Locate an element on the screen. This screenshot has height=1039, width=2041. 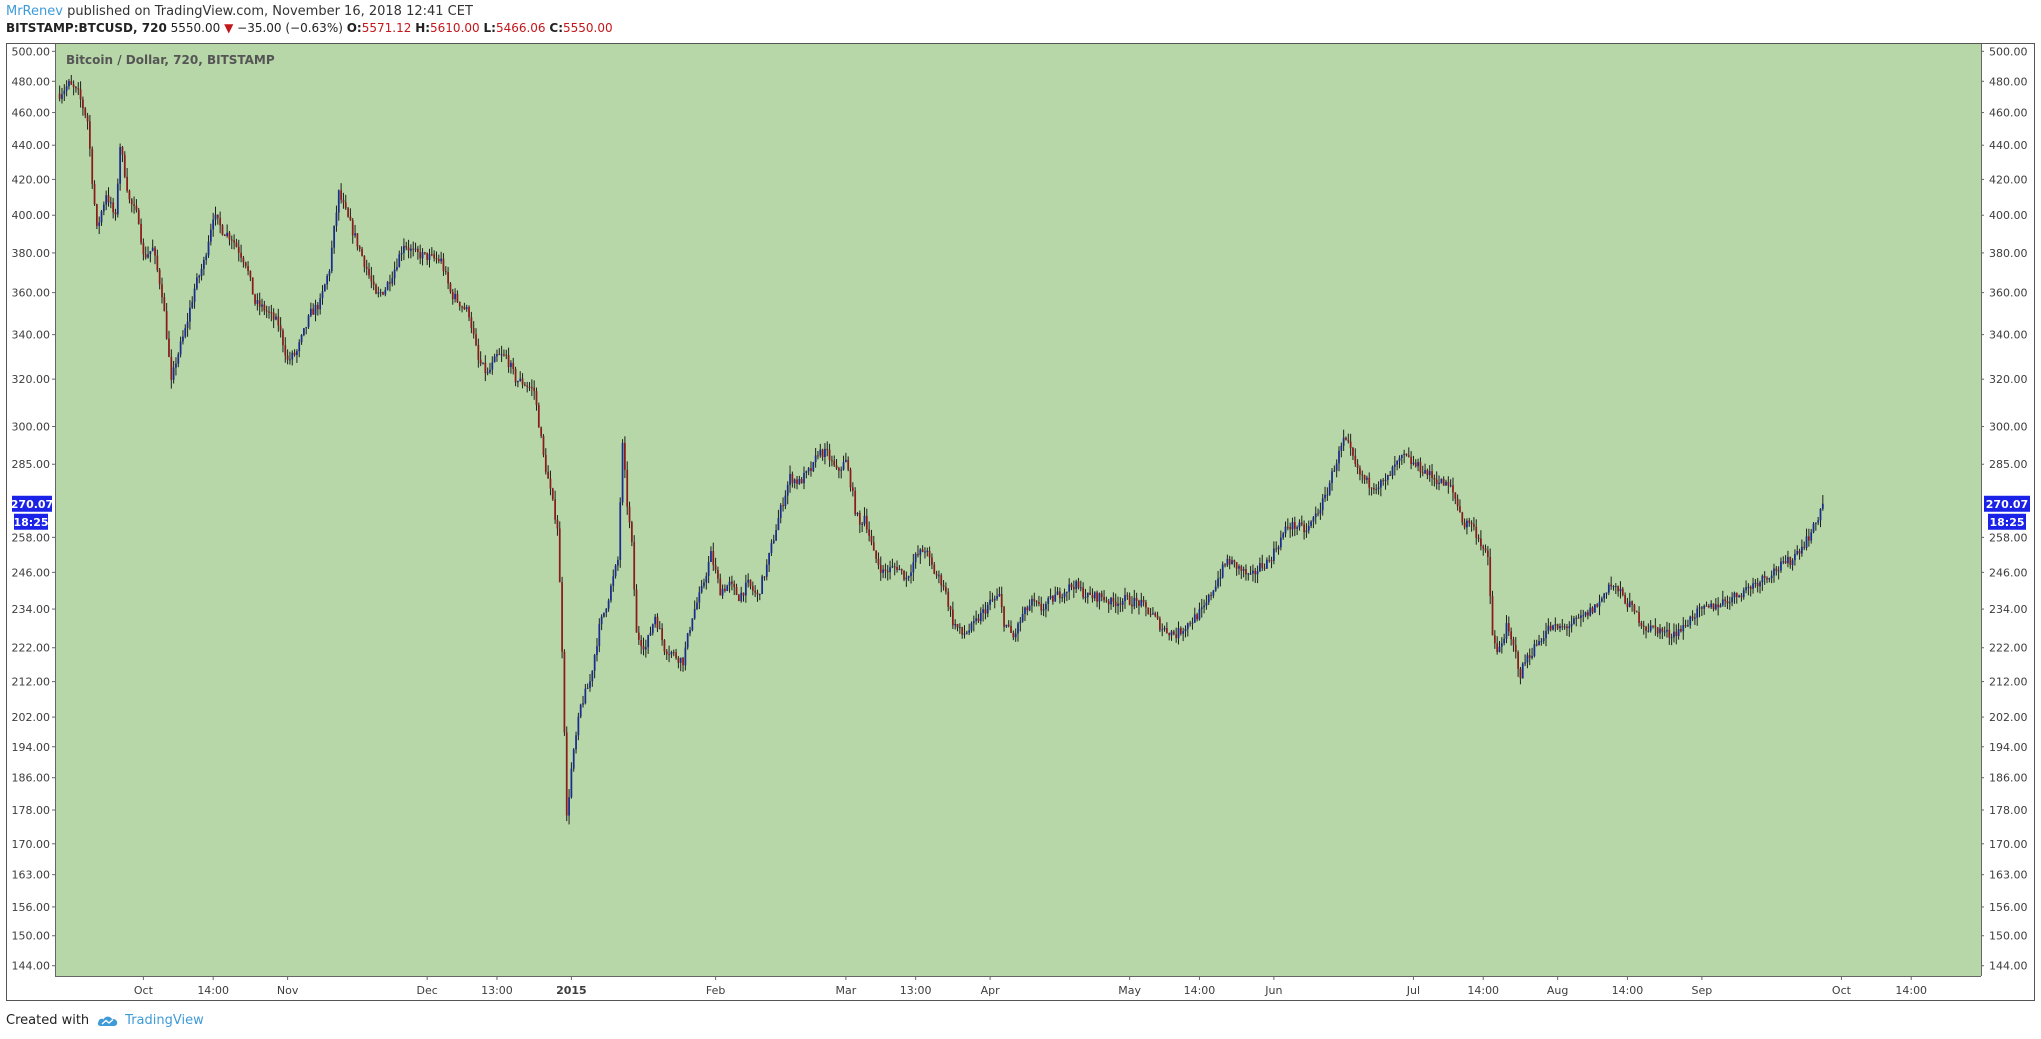
y-tick-label-left: 150.00 is located at coordinates (31, 936).